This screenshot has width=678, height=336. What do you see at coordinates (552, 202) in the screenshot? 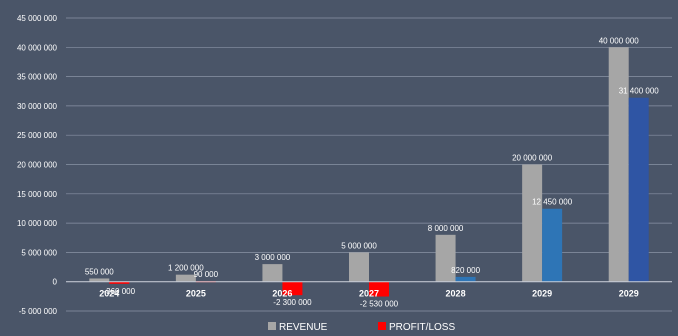
I see `profit-loss-data-label: 12 450 000` at bounding box center [552, 202].